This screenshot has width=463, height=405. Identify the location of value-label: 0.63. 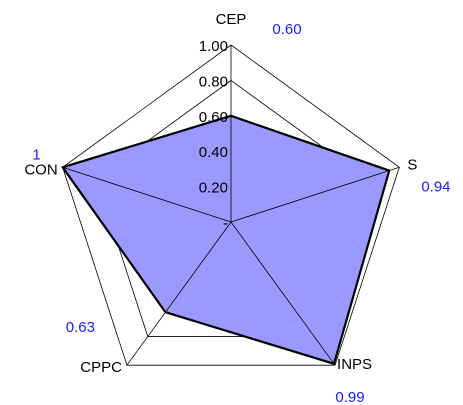
(80, 327).